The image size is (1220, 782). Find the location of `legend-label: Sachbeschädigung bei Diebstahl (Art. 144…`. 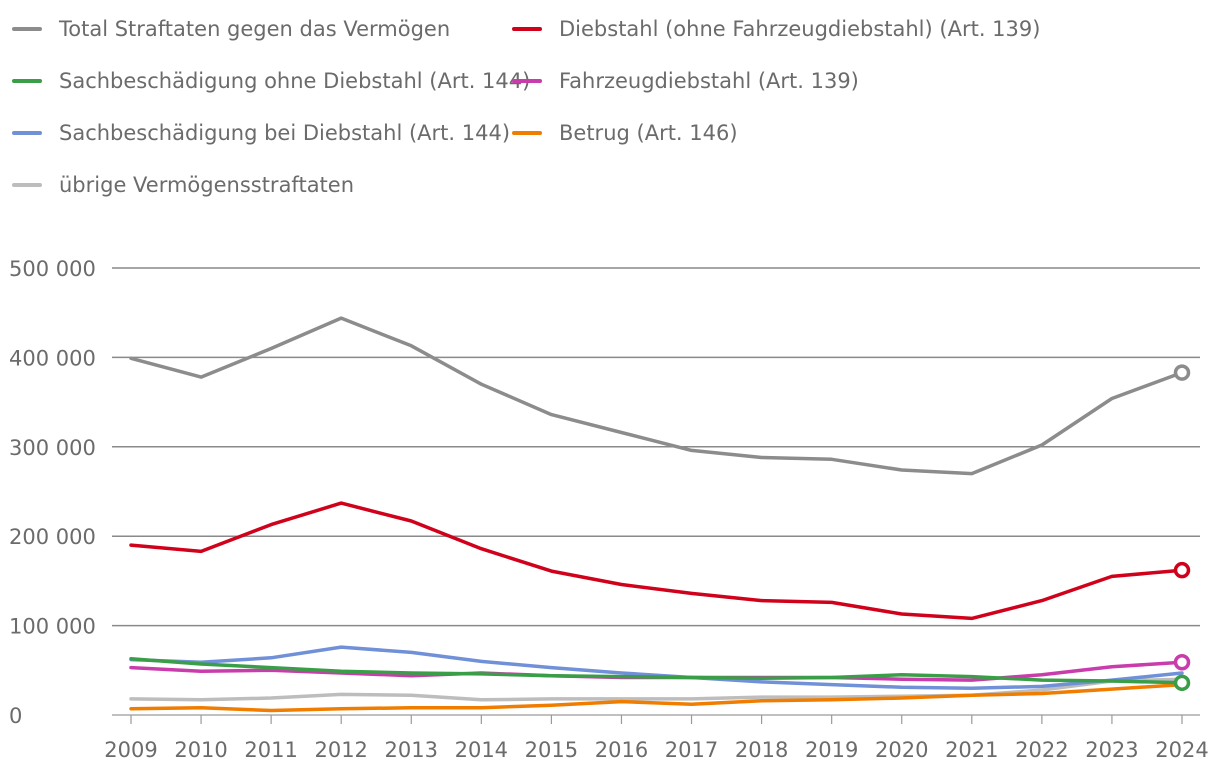

legend-label: Sachbeschädigung bei Diebstahl (Art. 144… is located at coordinates (284, 133).